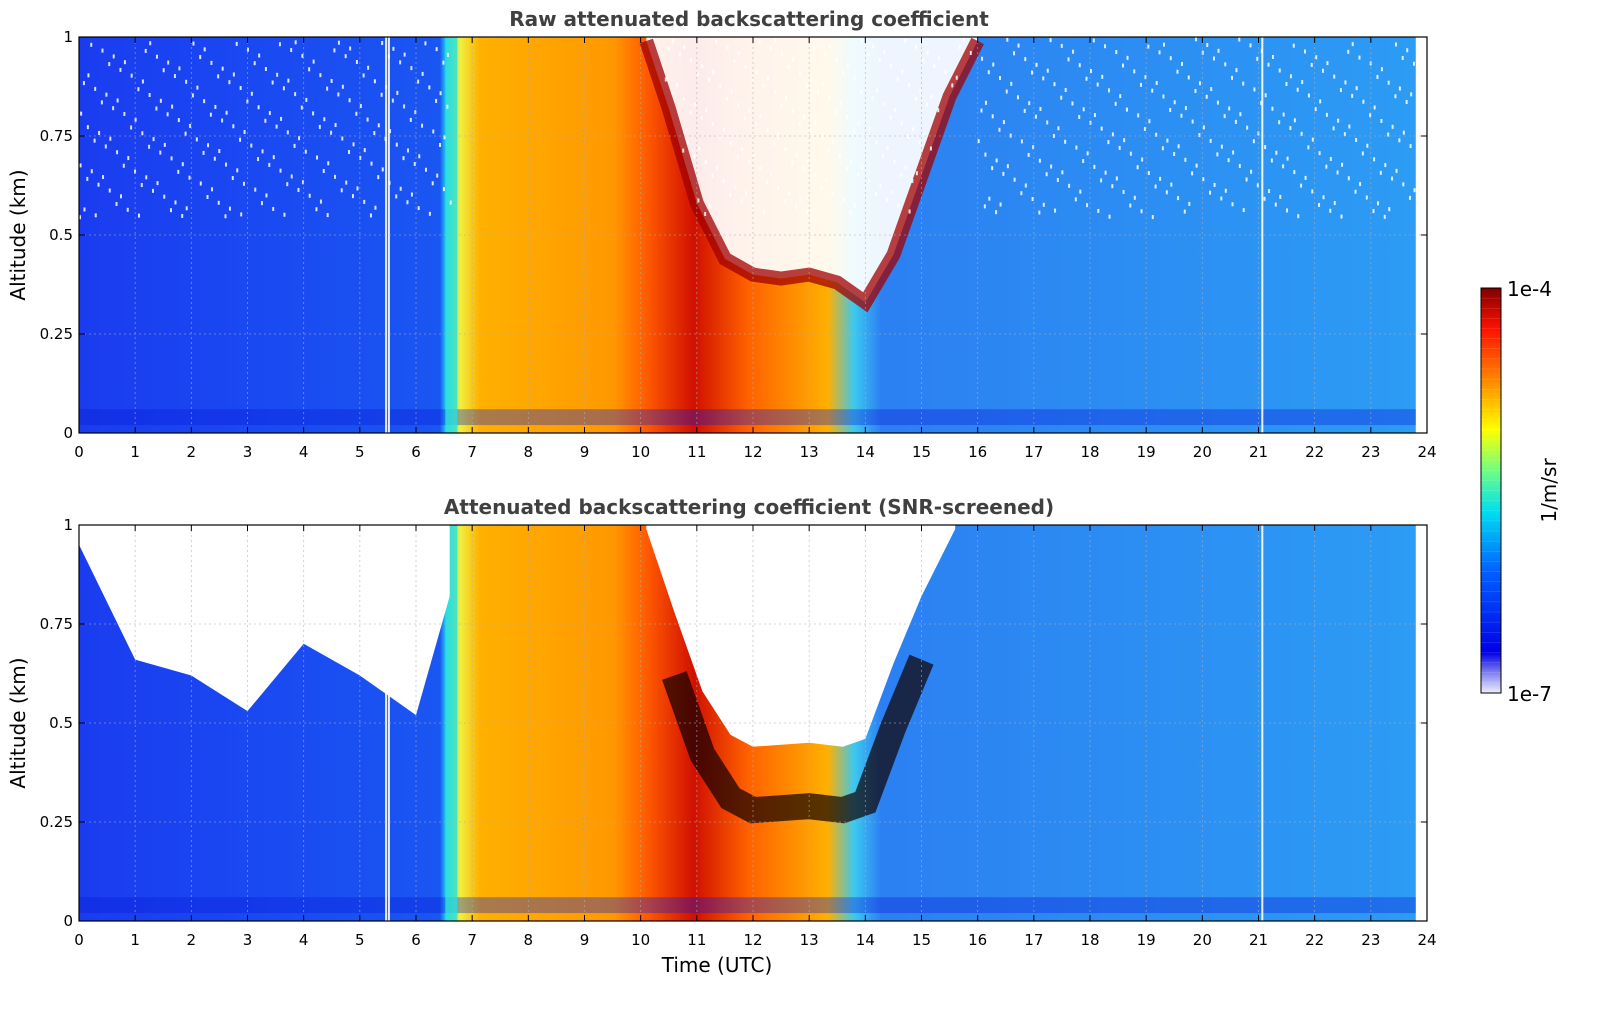  Describe the element at coordinates (747, 417) in the screenshot. I see `surface-layer-band` at that location.